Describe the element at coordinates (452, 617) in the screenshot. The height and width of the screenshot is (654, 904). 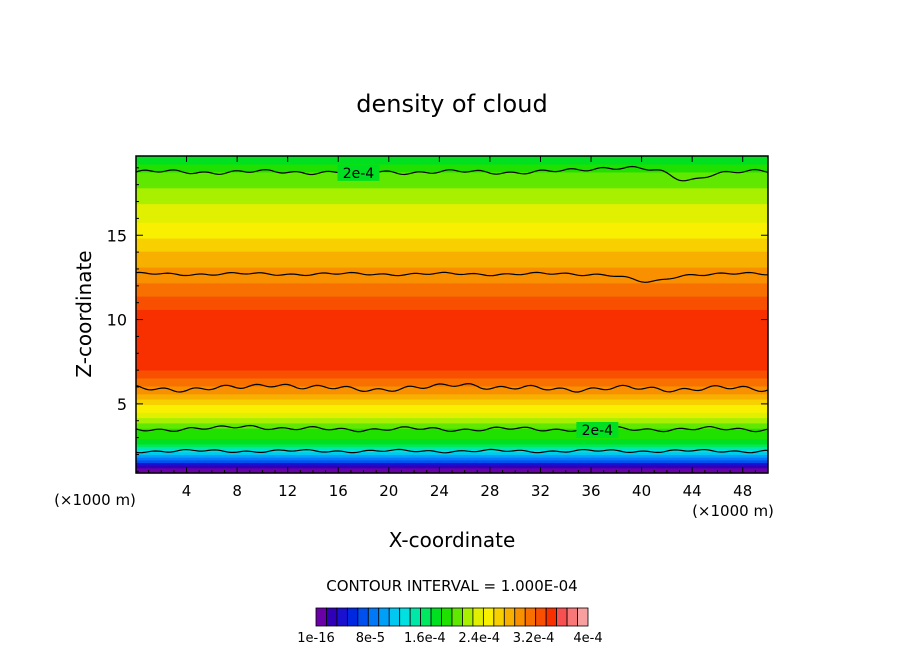
I see `colorbar` at that location.